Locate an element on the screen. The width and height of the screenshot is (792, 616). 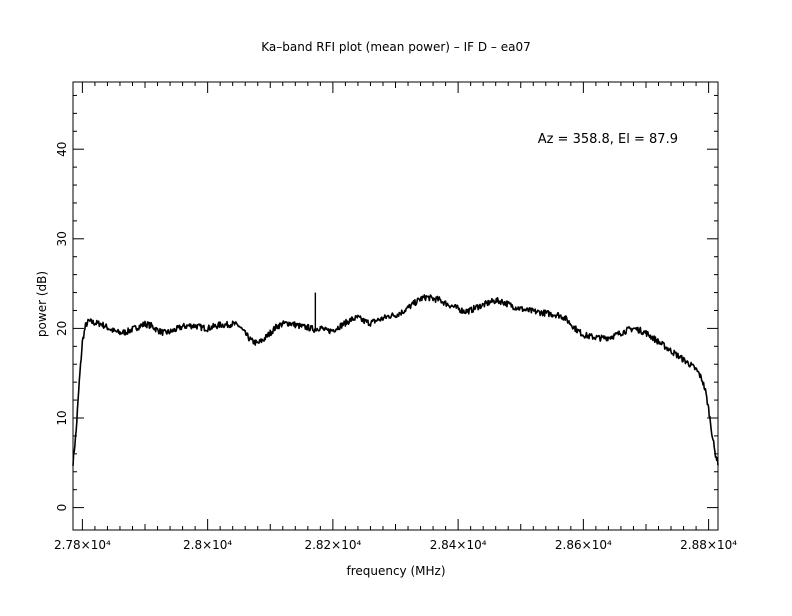
x-tick-label: 2.78×10⁴ is located at coordinates (82, 545).